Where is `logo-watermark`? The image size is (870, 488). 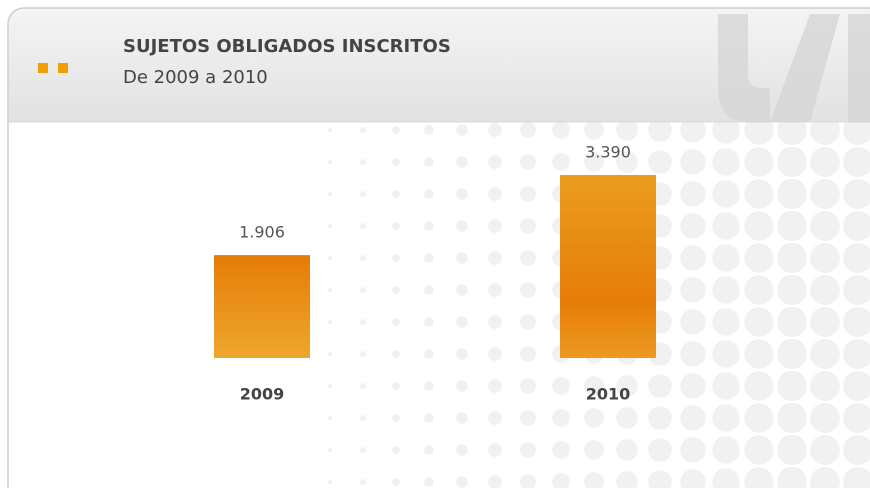 logo-watermark is located at coordinates (794, 68).